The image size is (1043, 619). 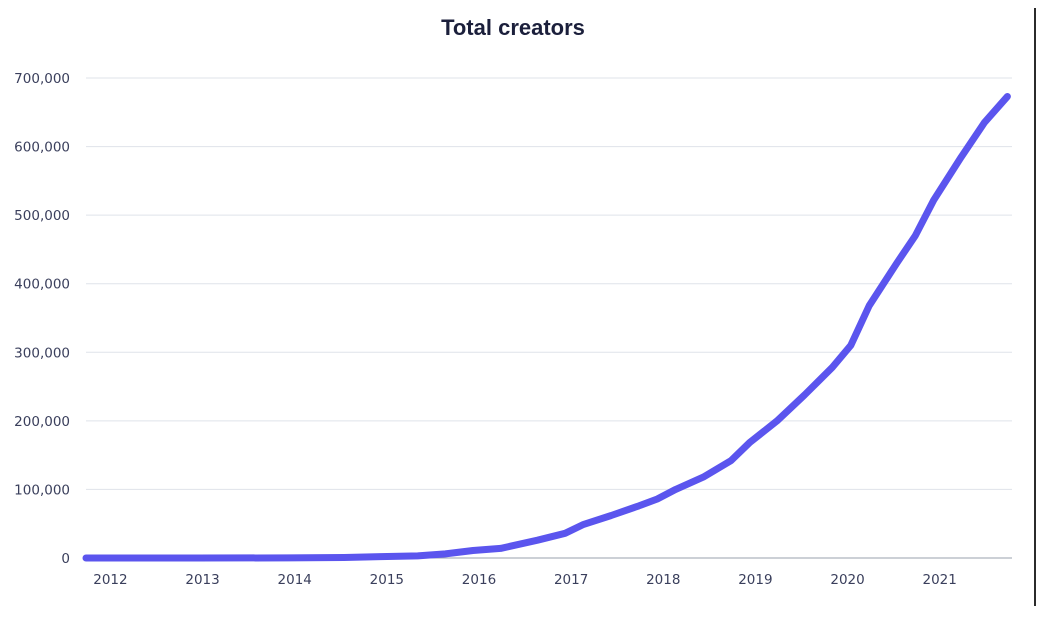 I want to click on x-tick-label: 2012, so click(x=110, y=580).